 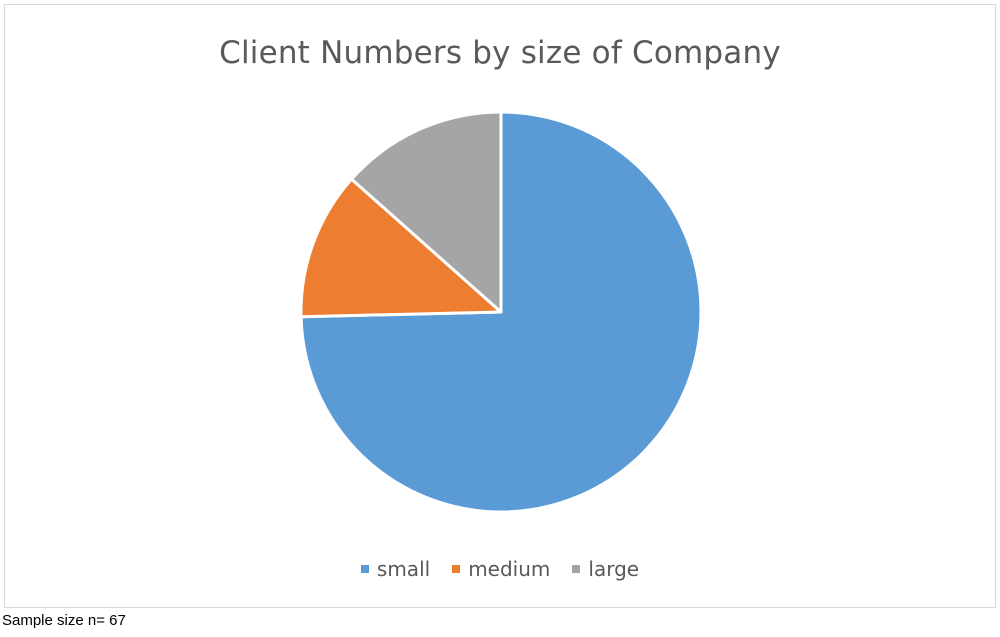 I want to click on legend-item-small: small, so click(x=395, y=569).